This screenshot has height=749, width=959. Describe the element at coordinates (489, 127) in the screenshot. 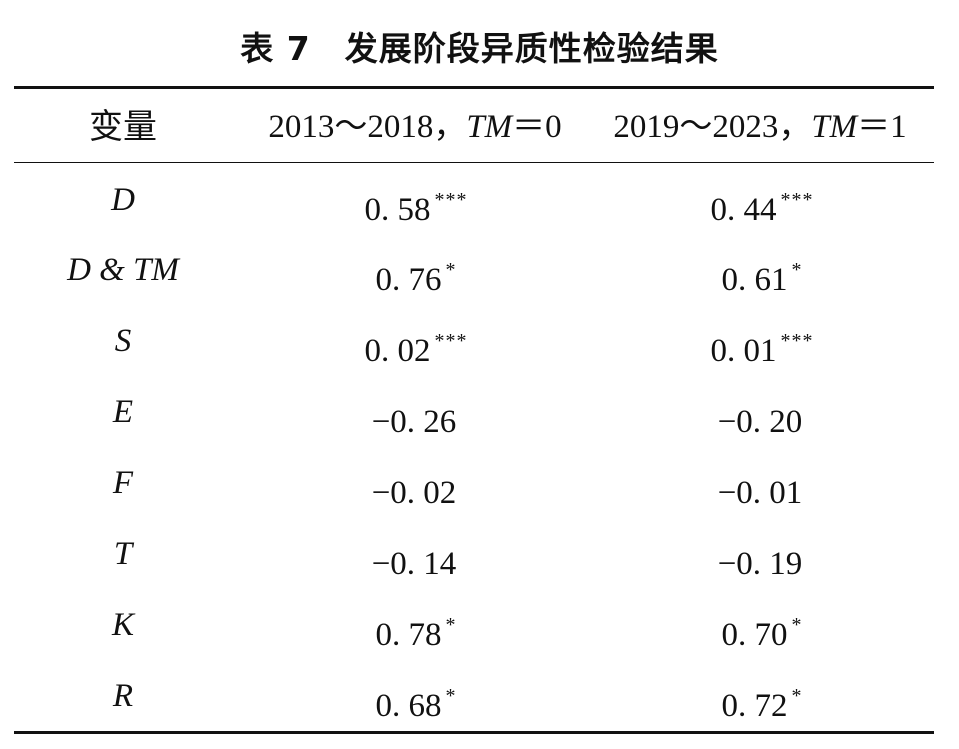

I see `header-col1-var: TM` at that location.